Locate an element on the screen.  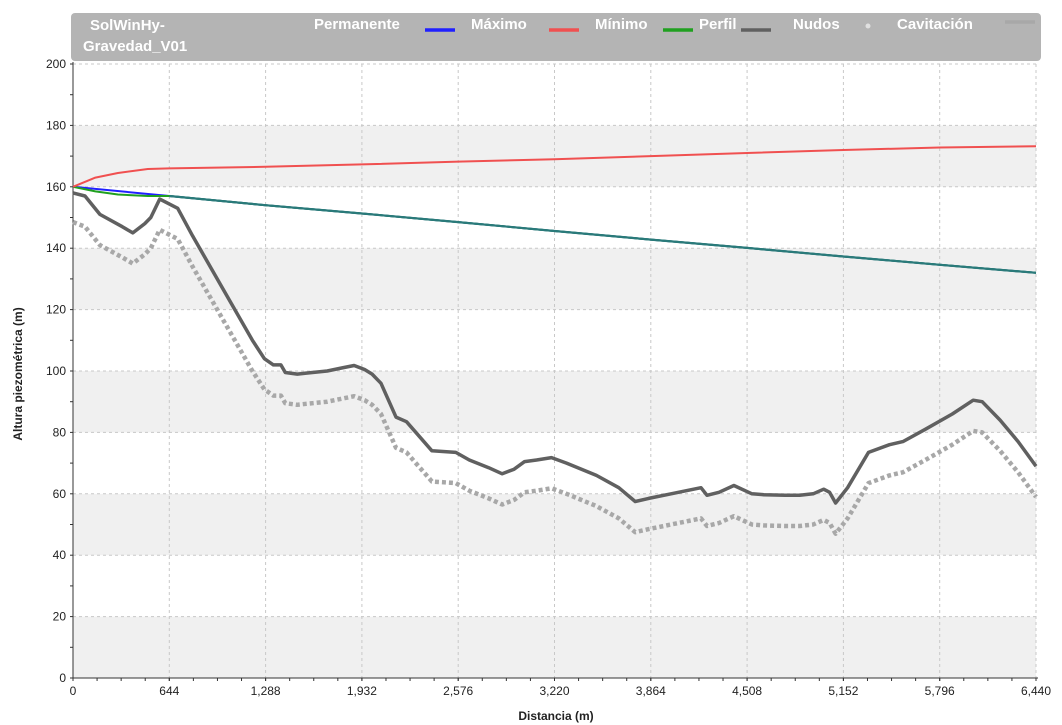
x-tick-label: 2,576 is located at coordinates (458, 691).